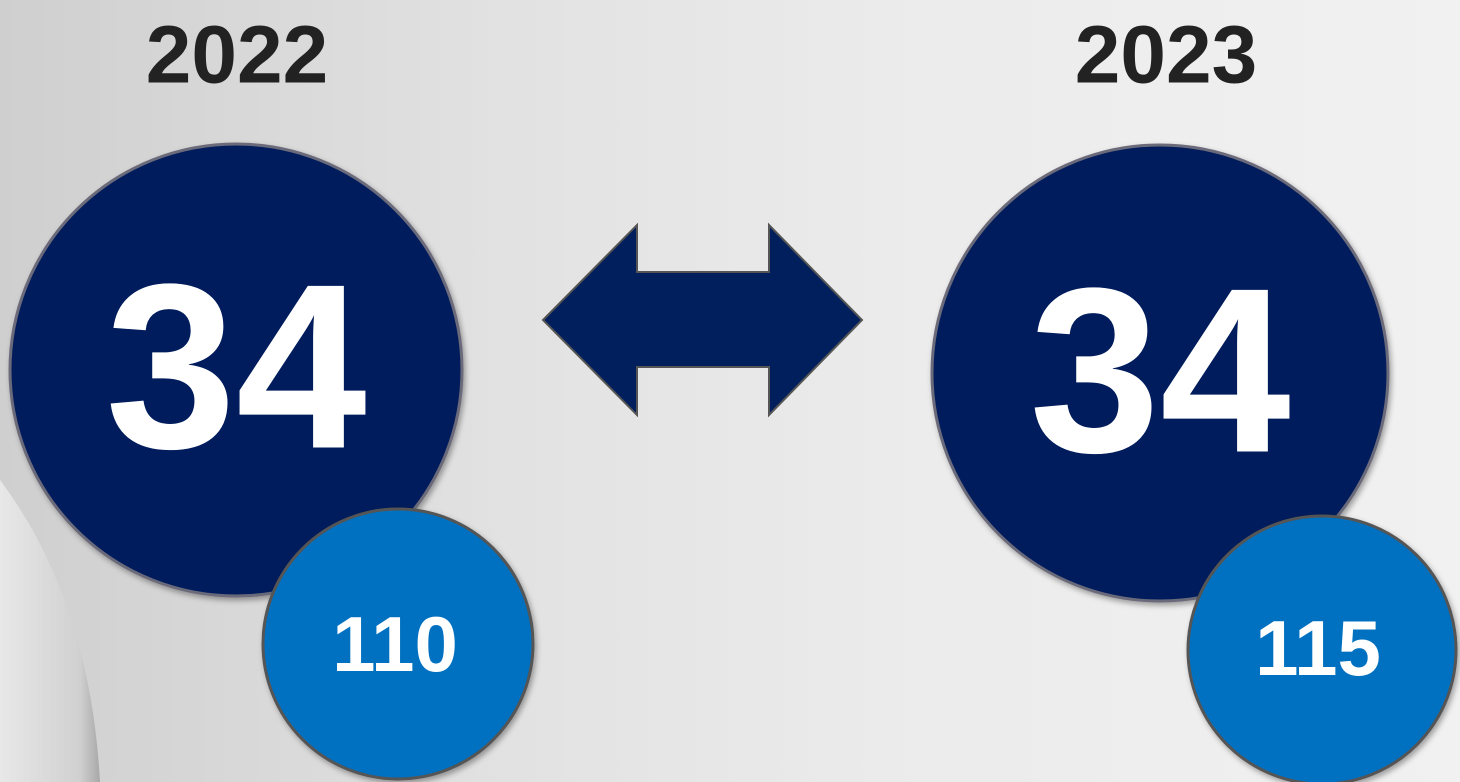  Describe the element at coordinates (1318, 648) in the screenshot. I see `sub-value: 115` at that location.